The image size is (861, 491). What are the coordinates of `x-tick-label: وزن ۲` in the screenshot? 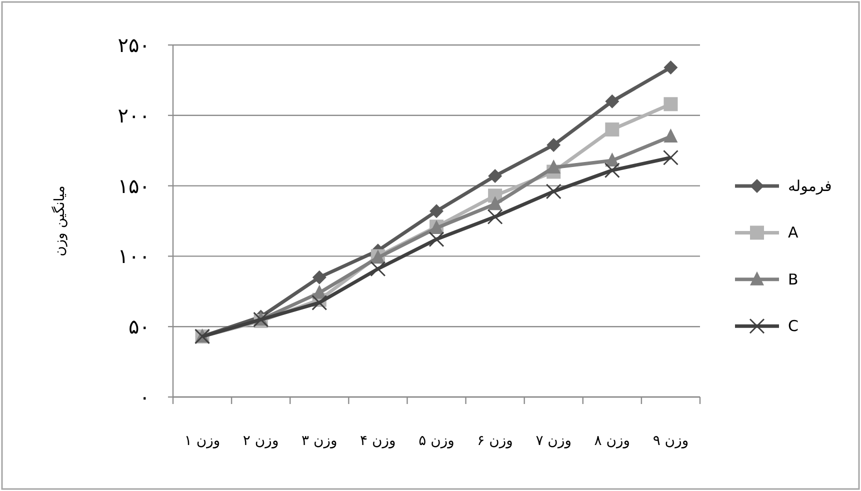 It's located at (260, 441).